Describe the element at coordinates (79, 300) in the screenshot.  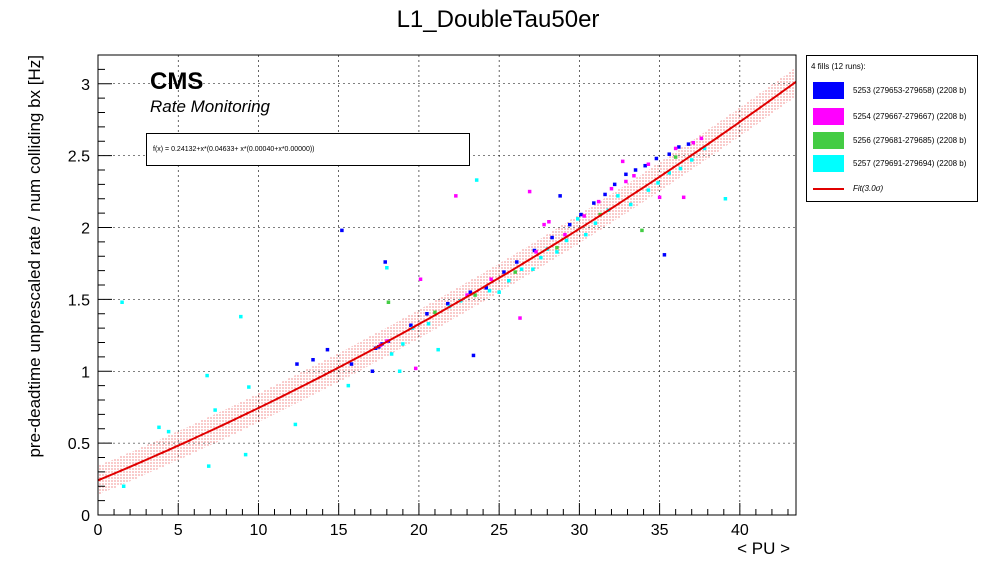
I see `y-tick-label: 1.5` at that location.